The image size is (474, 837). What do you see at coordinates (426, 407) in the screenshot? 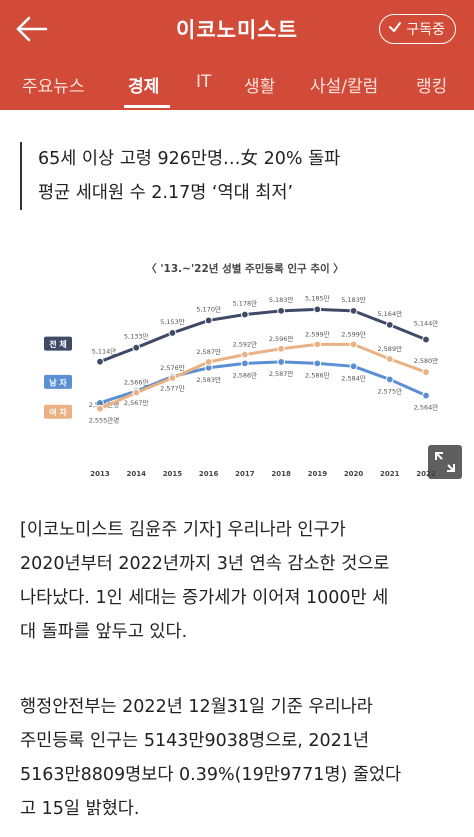
I see `data-label: 2,564만` at bounding box center [426, 407].